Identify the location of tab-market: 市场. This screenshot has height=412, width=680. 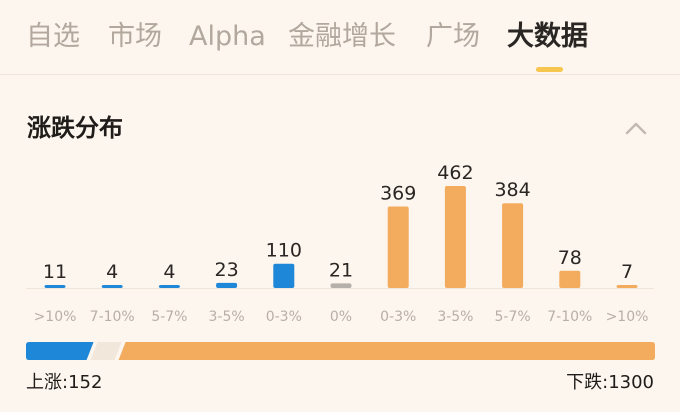
(135, 36).